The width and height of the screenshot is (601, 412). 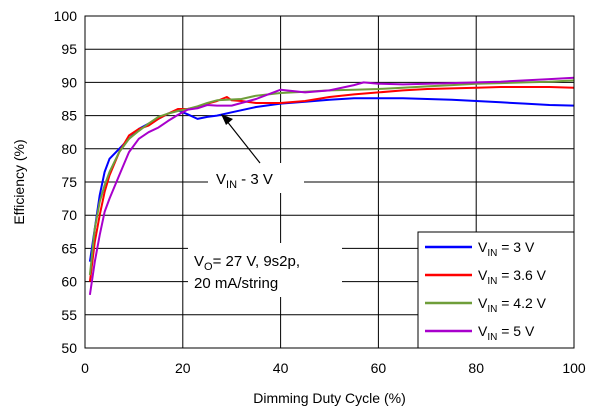 I want to click on vin-callout-text: VIN - 3 V, so click(x=244, y=181).